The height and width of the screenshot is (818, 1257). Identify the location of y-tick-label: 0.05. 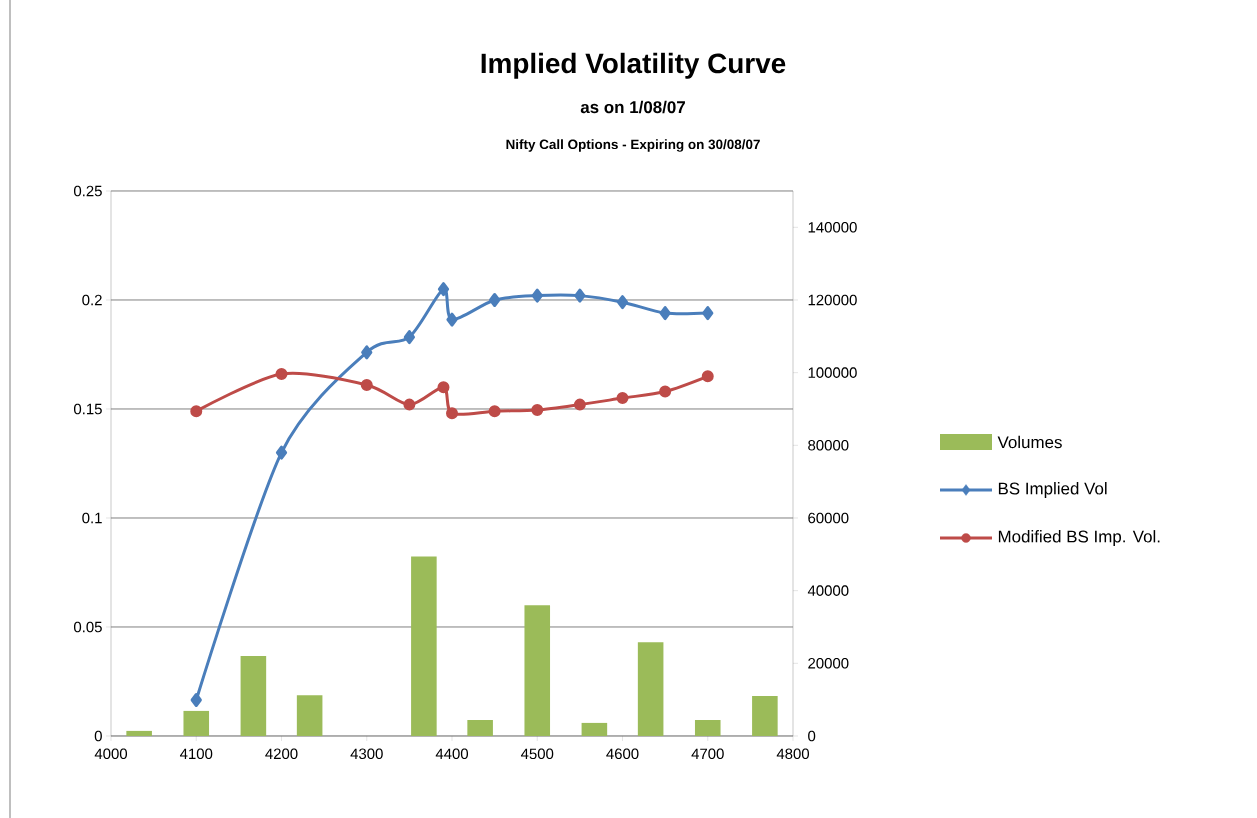
(87, 627).